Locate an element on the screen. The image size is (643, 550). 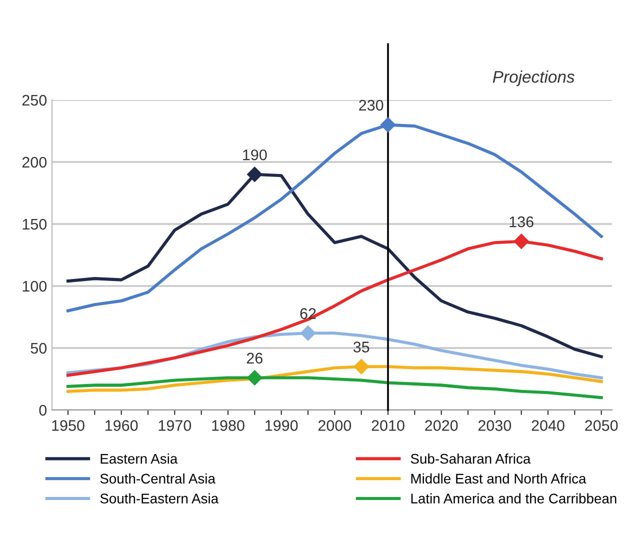
x-tick-label: 1980 is located at coordinates (228, 425).